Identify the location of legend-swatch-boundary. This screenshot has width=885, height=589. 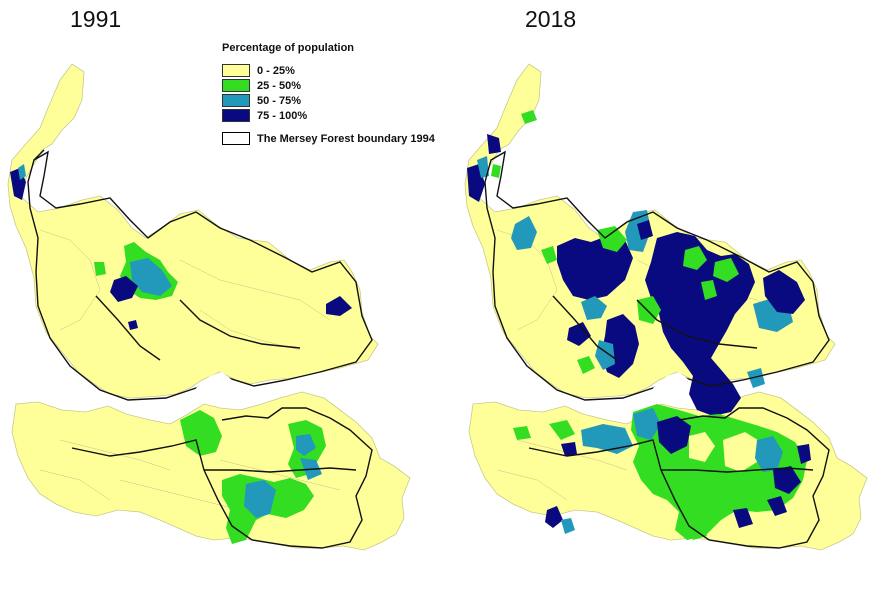
(236, 138).